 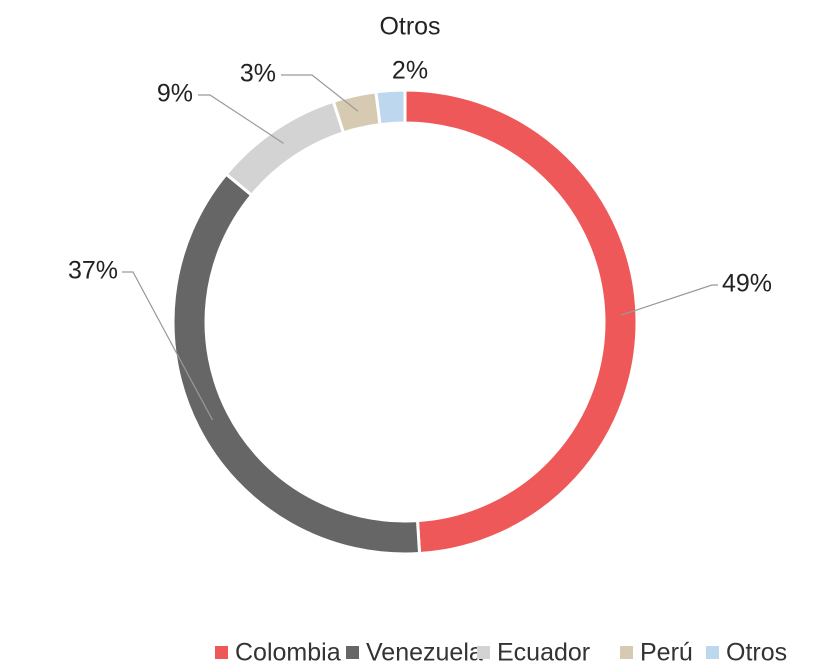 What do you see at coordinates (666, 653) in the screenshot?
I see `legend-label: Perú` at bounding box center [666, 653].